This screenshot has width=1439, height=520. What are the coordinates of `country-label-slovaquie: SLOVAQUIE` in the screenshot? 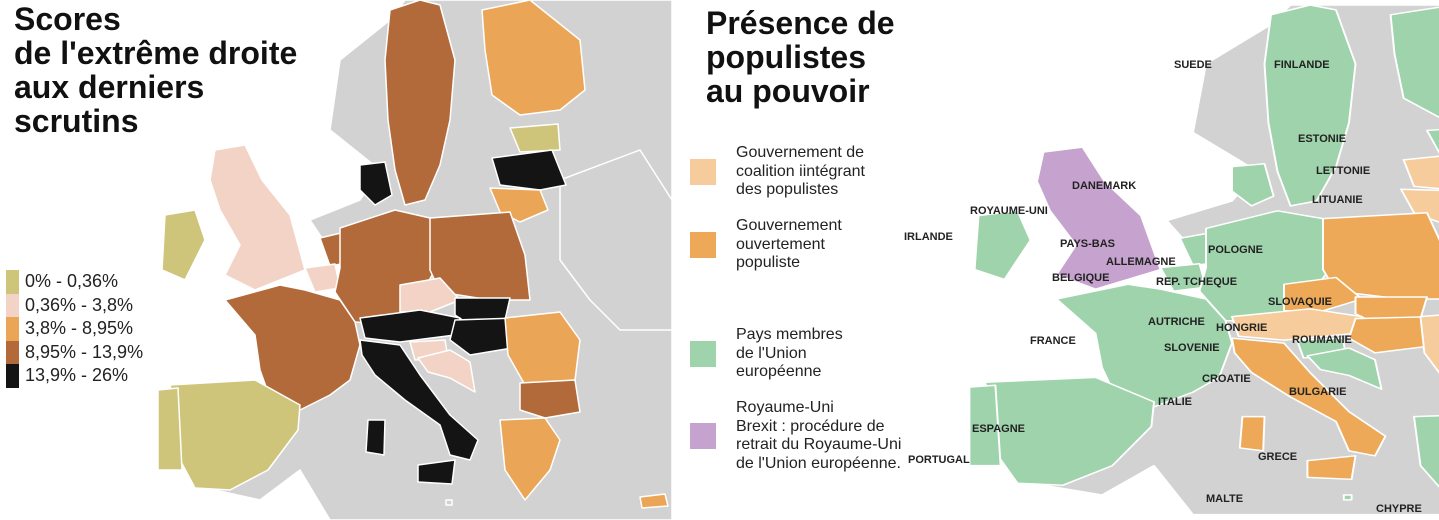 It's located at (1300, 302).